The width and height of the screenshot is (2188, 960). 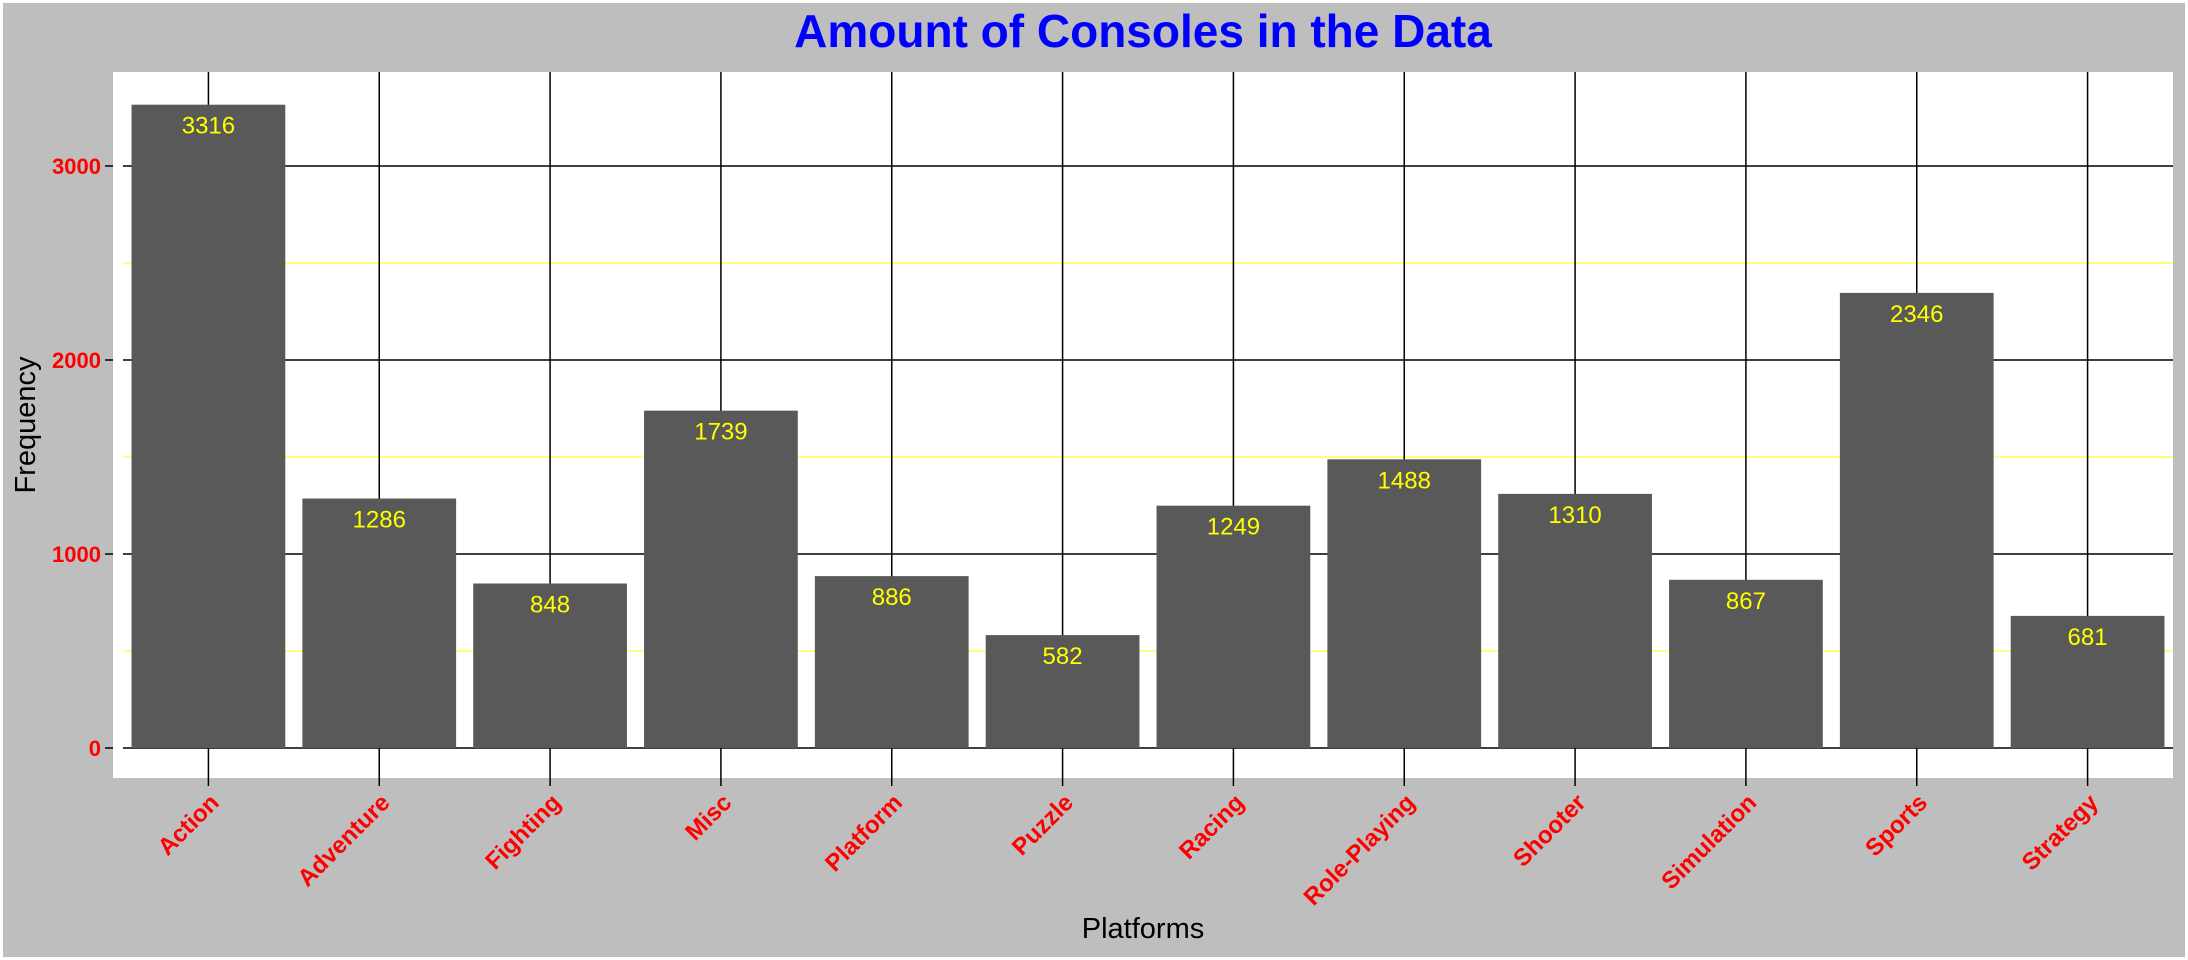 What do you see at coordinates (864, 833) in the screenshot?
I see `x-tick-label: Platform` at bounding box center [864, 833].